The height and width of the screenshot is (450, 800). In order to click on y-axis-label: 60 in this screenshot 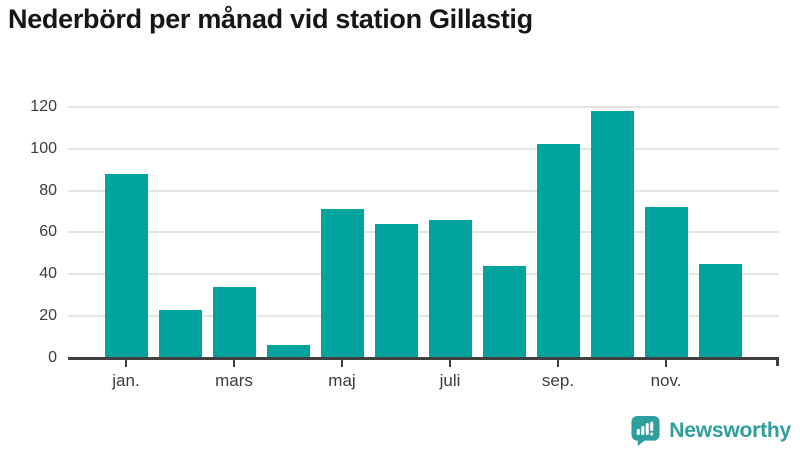, I will do `click(48, 232)`.